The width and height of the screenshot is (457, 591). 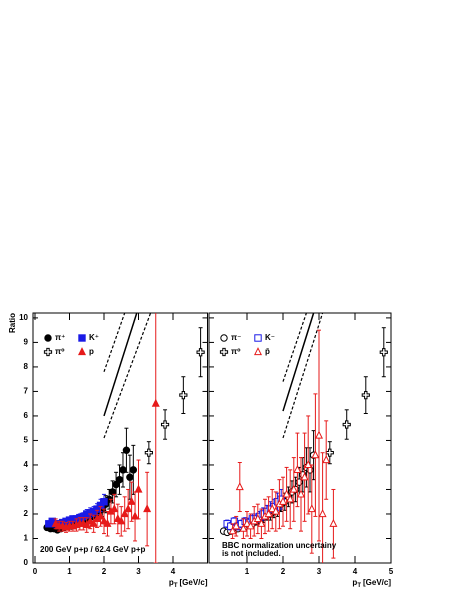 I want to click on y-tick-label: 8, so click(x=26, y=366).